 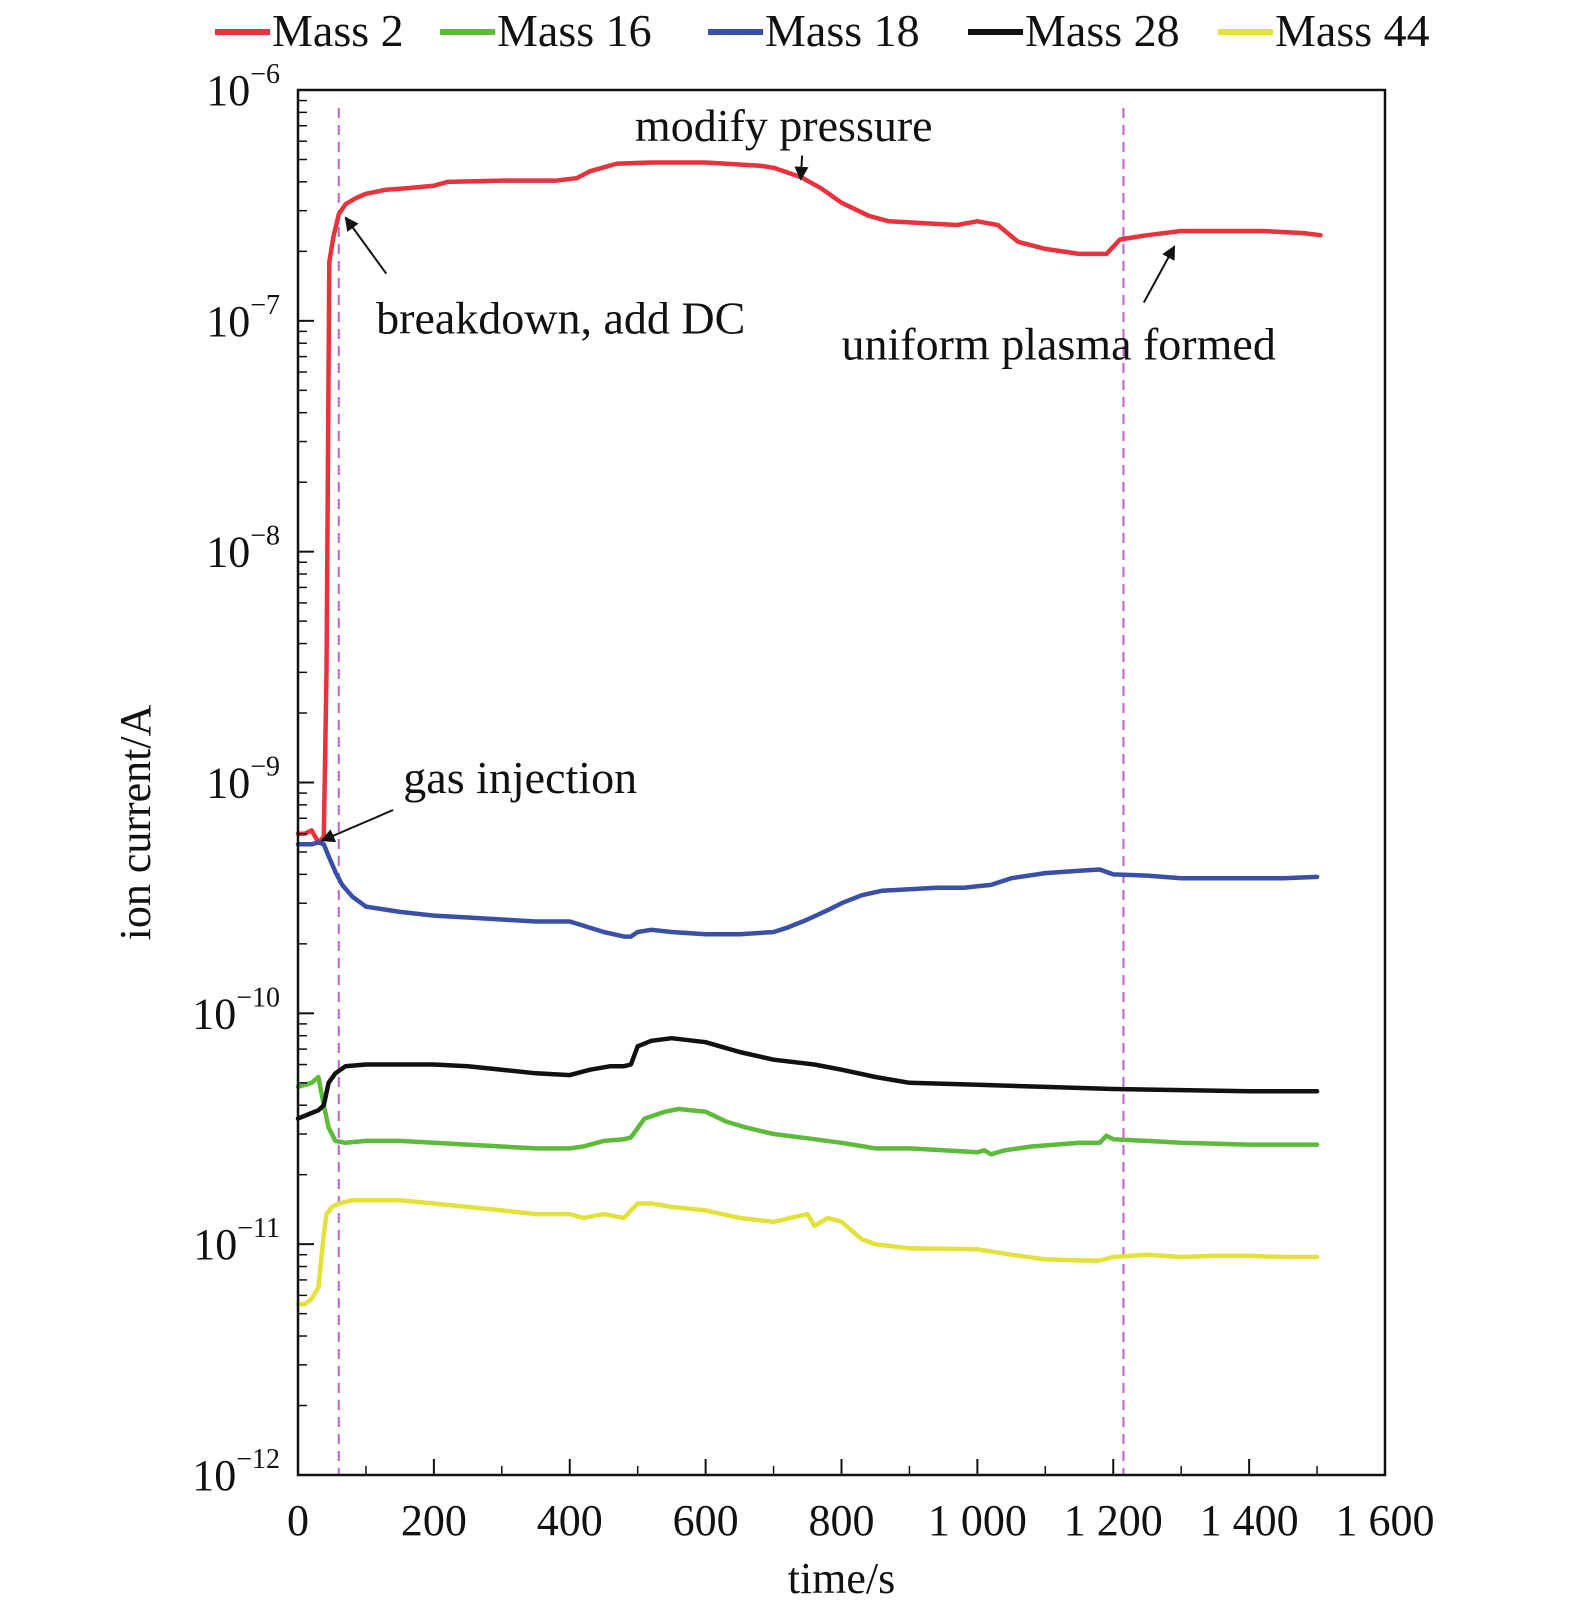 I want to click on legend: Mass 2 Mass 16 Mass 18 Mass 28 Mass 44, so click(x=822, y=30).